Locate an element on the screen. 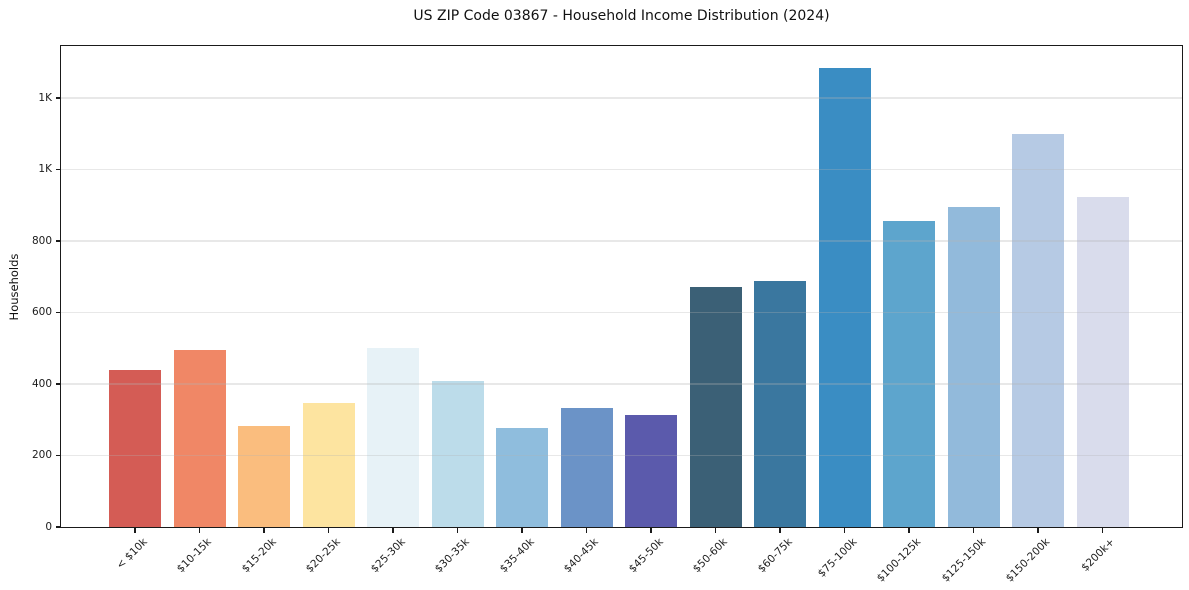  x-tick-label-45-50k: $45-50k is located at coordinates (646, 556).